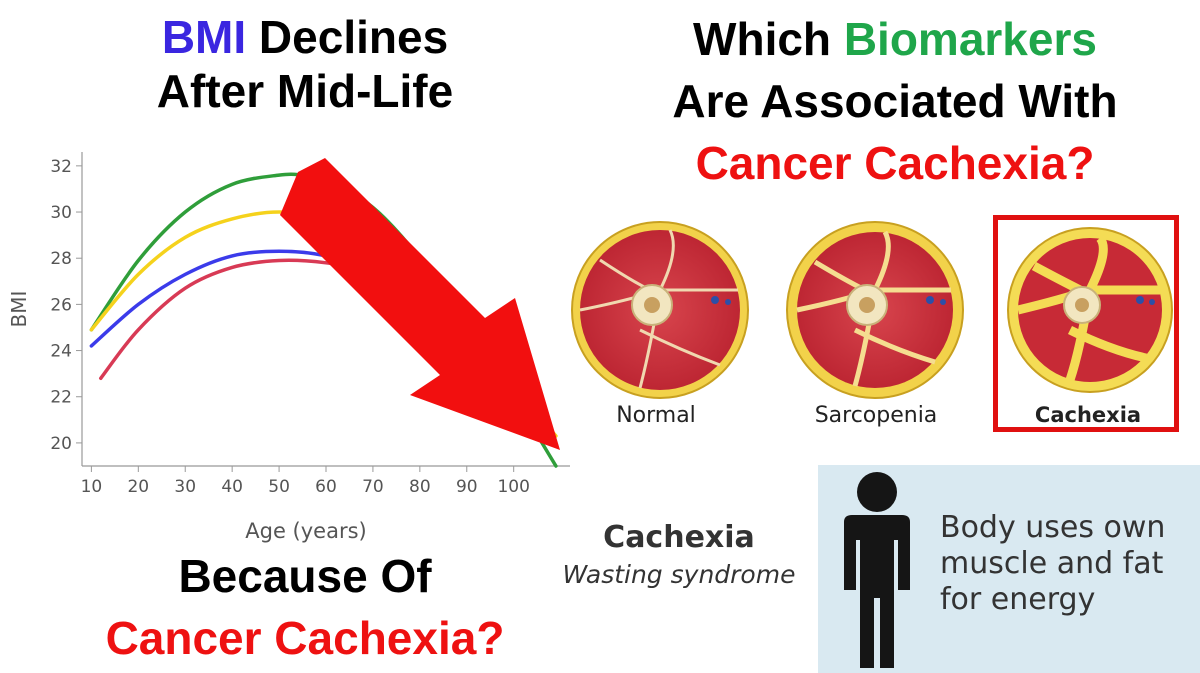 This screenshot has width=1200, height=673. I want to click on x-tick-label: 90, so click(467, 487).